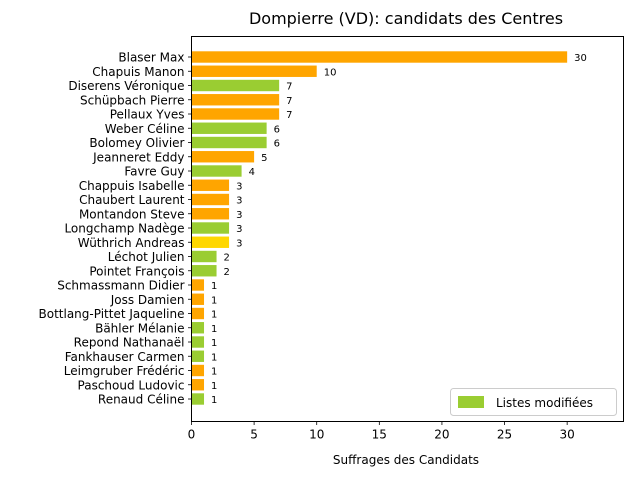  What do you see at coordinates (131, 243) in the screenshot?
I see `category-label: Wüthrich Andreas` at bounding box center [131, 243].